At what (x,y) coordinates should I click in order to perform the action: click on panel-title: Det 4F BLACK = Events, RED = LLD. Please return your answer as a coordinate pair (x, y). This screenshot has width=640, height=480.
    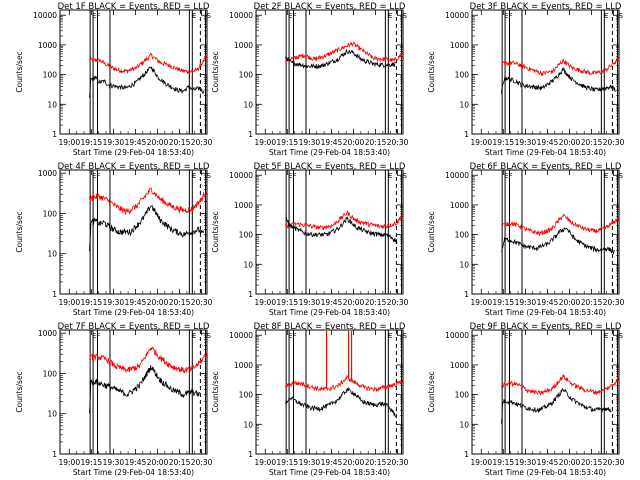
    Looking at the image, I should click on (134, 167).